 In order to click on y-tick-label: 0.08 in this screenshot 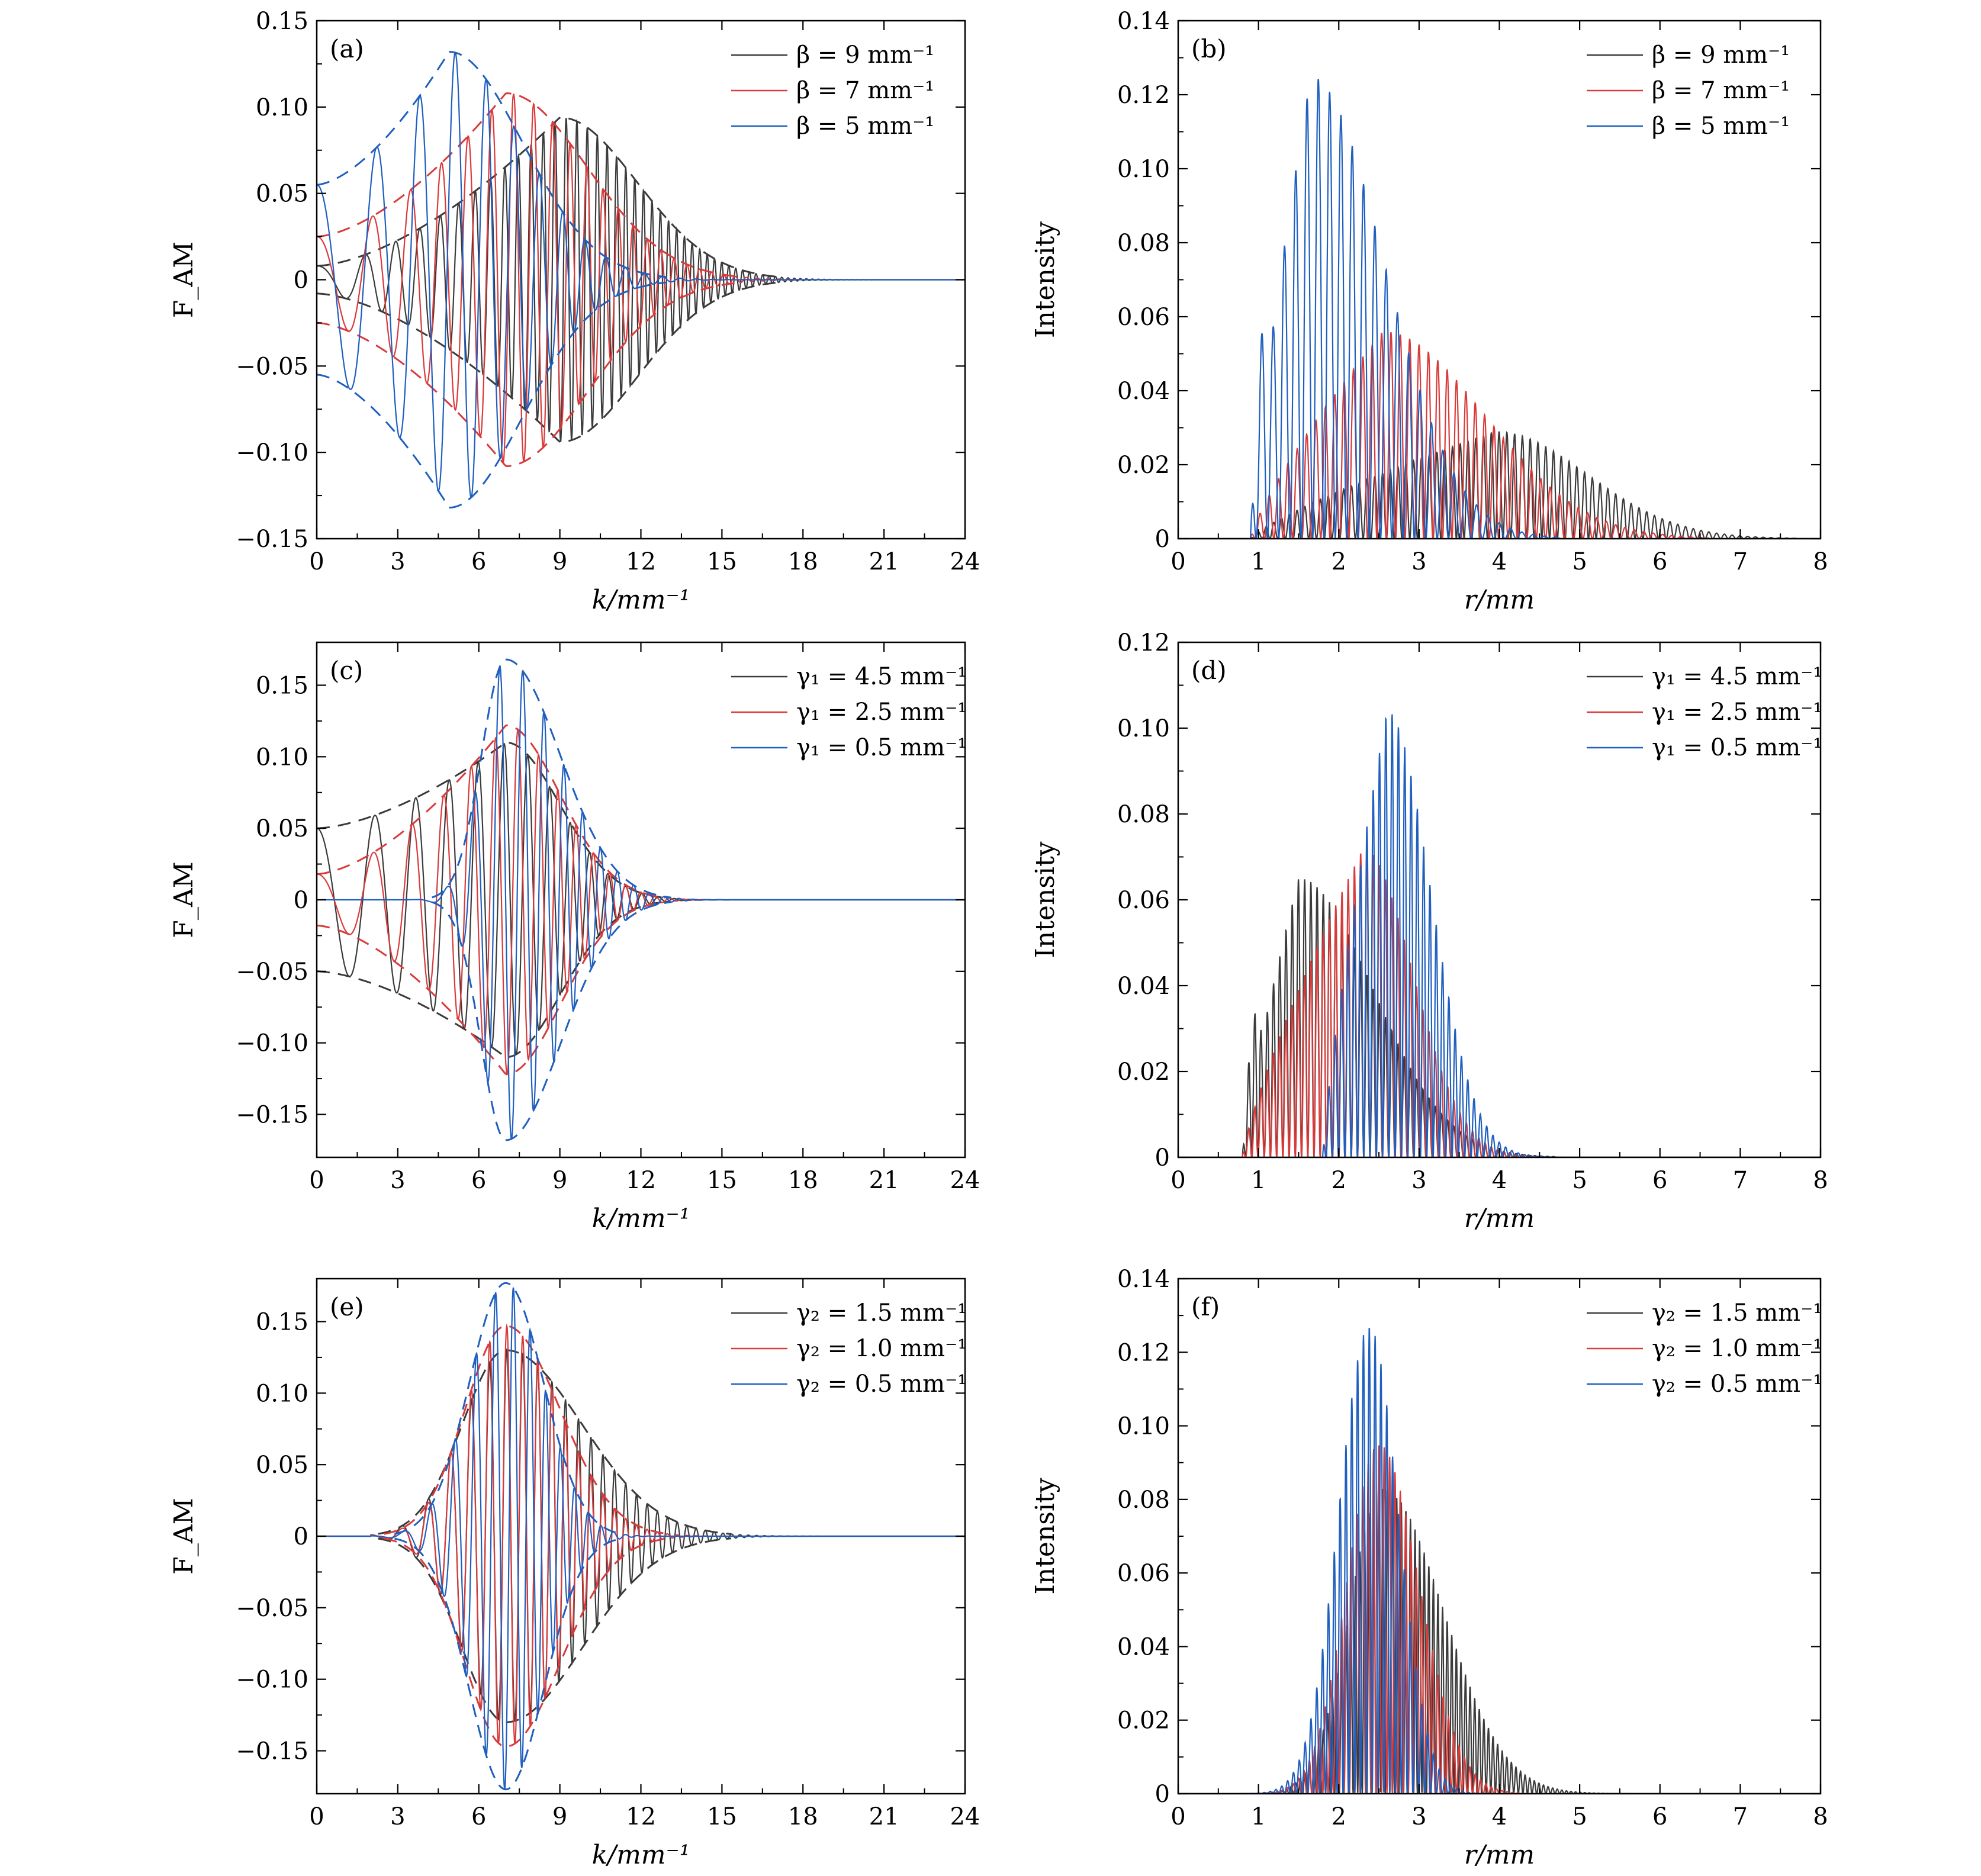, I will do `click(1143, 814)`.